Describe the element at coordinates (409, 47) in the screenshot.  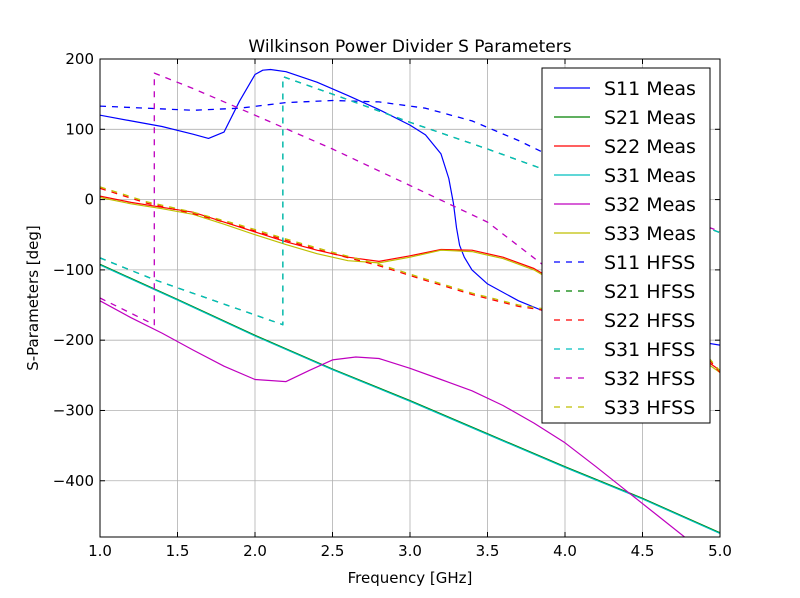
I see `chart-title: Wilkinson Power Divider S Parameters` at that location.